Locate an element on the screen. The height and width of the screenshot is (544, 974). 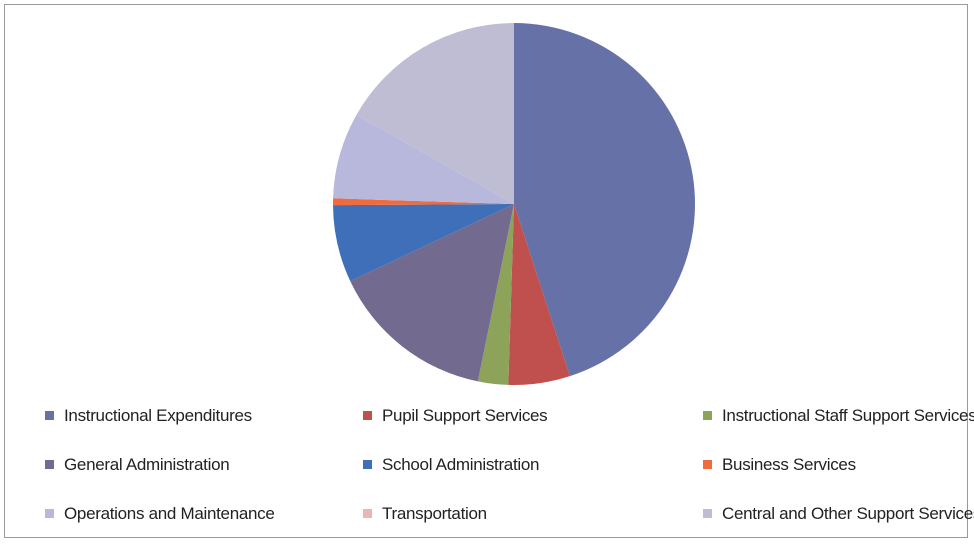
legend-label: Central and Other Support Services is located at coordinates (848, 513).